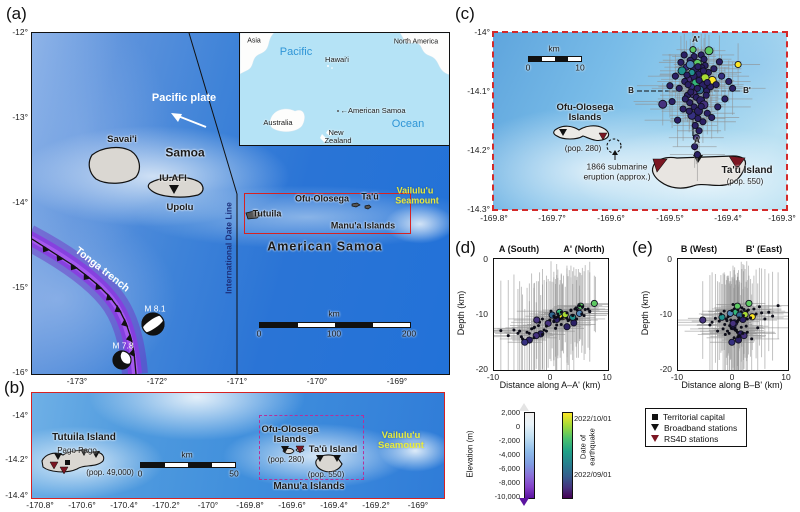 This screenshot has height=512, width=800. I want to click on iu-afi-station-marker, so click(174, 189).